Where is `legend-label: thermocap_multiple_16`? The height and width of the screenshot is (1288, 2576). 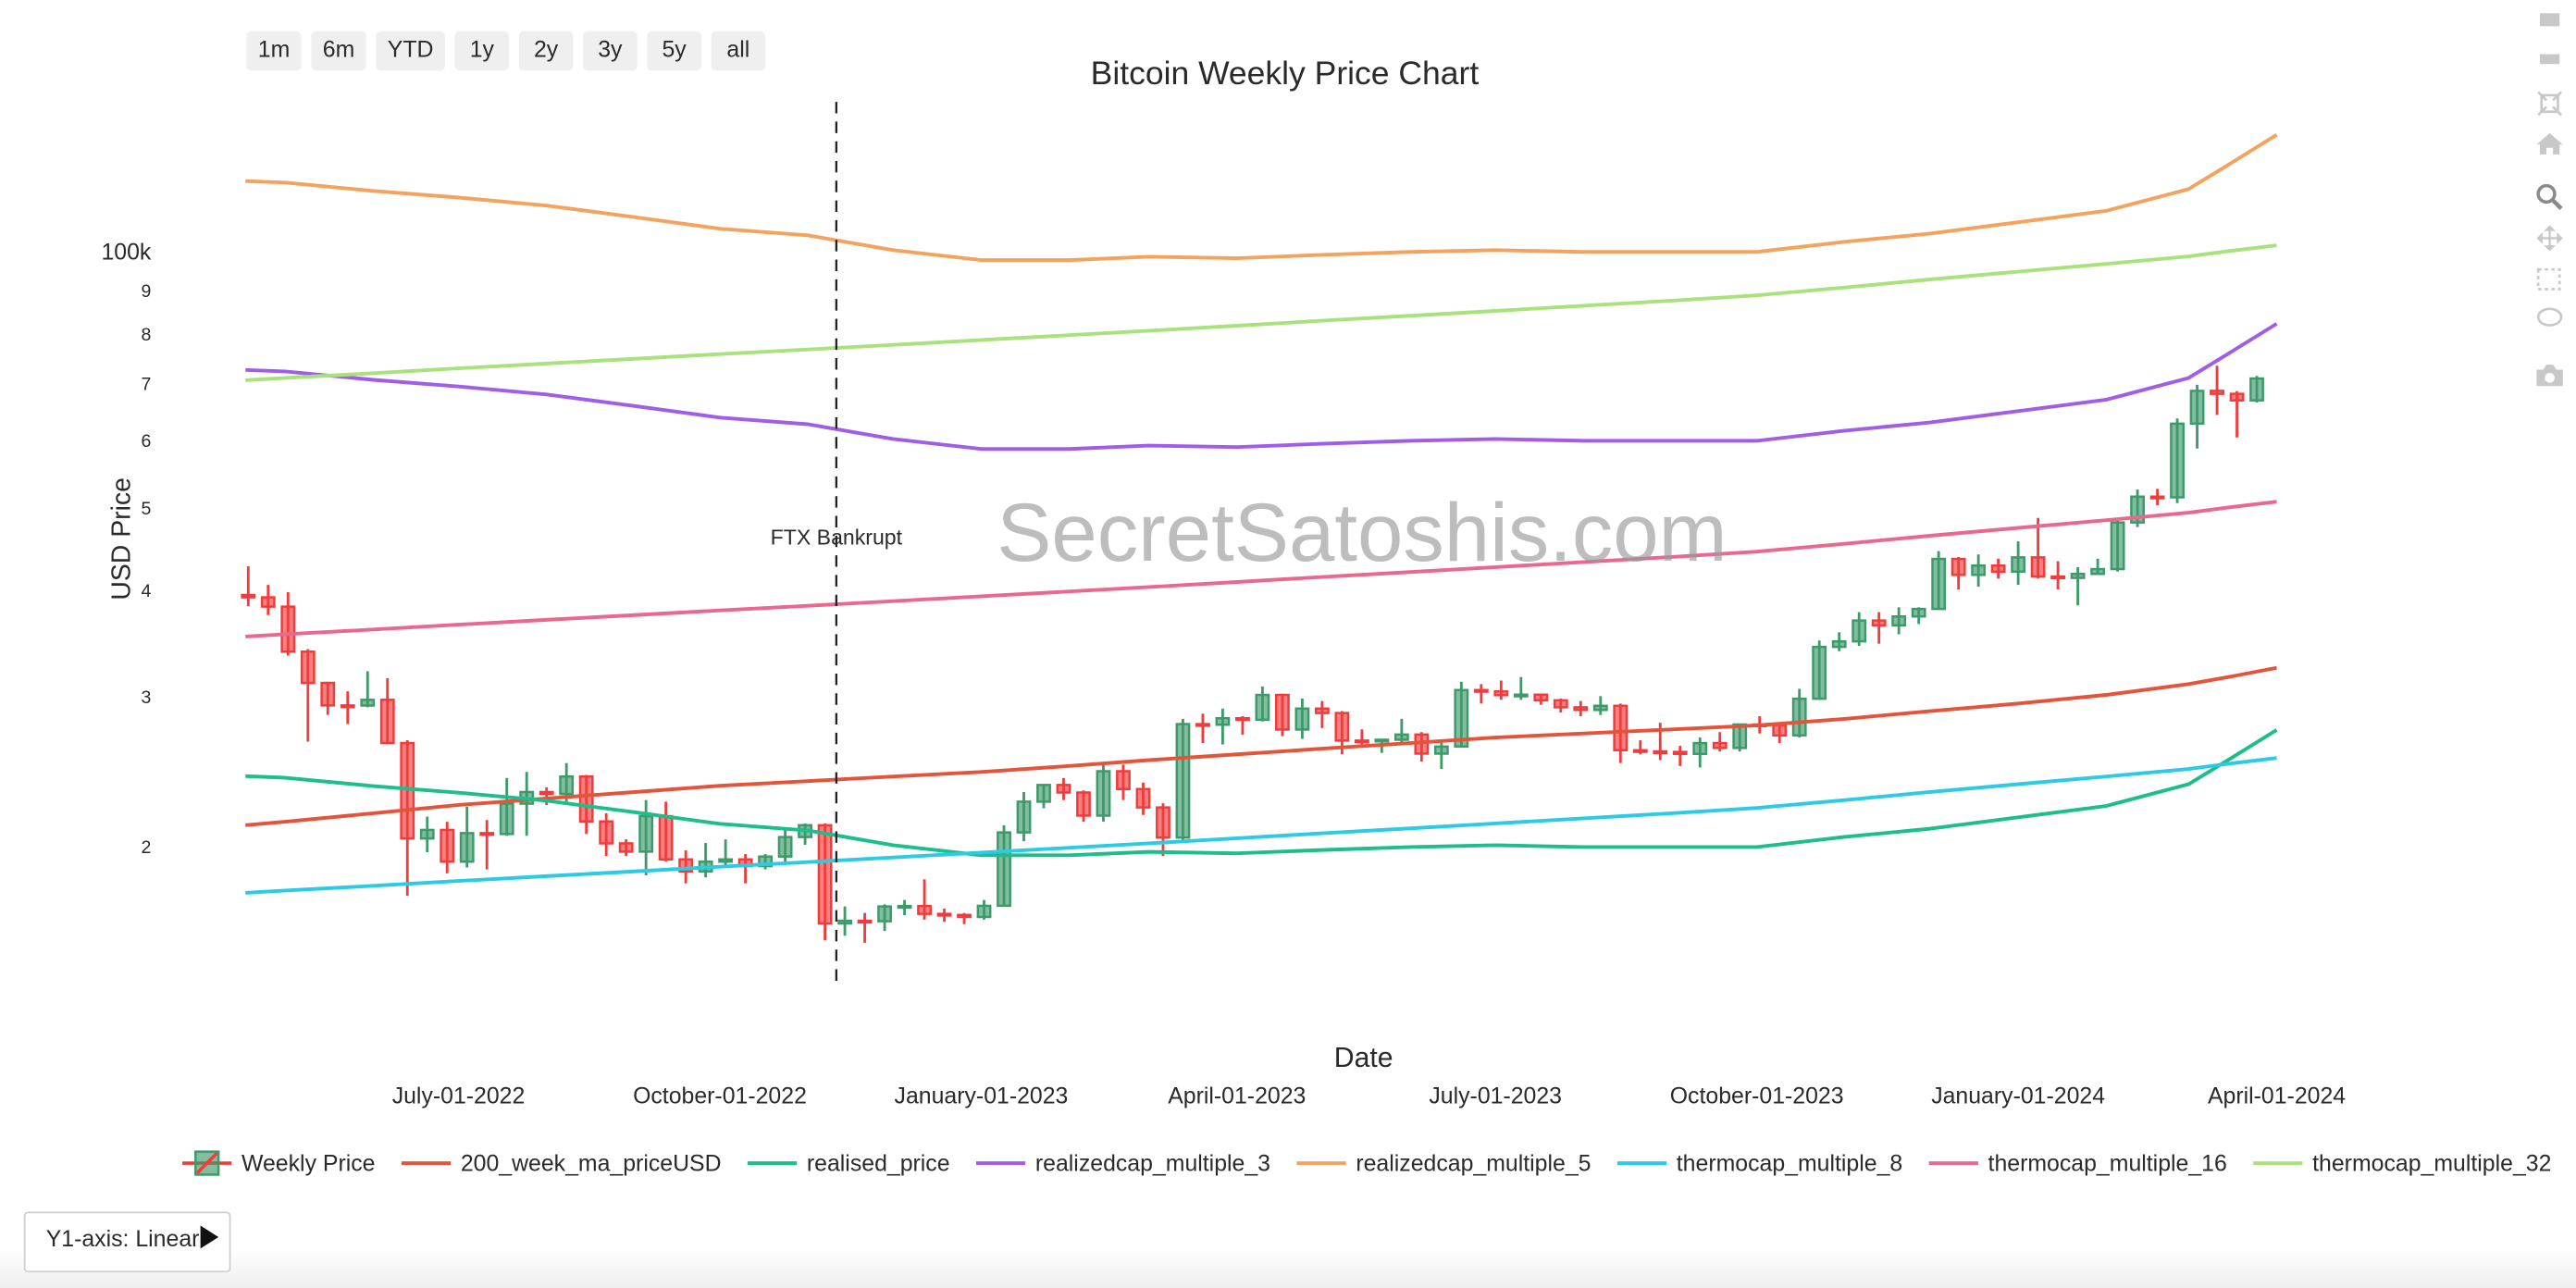 legend-label: thermocap_multiple_16 is located at coordinates (2107, 1163).